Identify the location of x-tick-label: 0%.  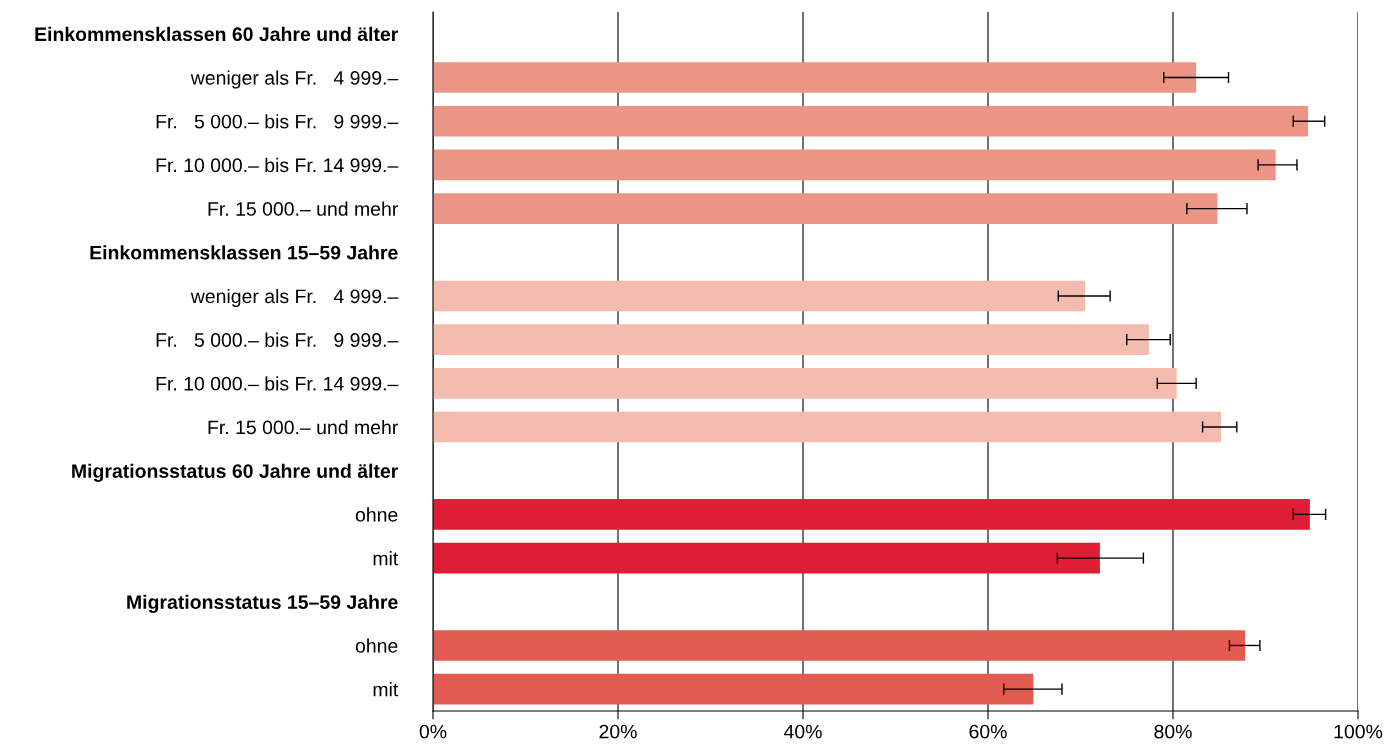
(433, 731).